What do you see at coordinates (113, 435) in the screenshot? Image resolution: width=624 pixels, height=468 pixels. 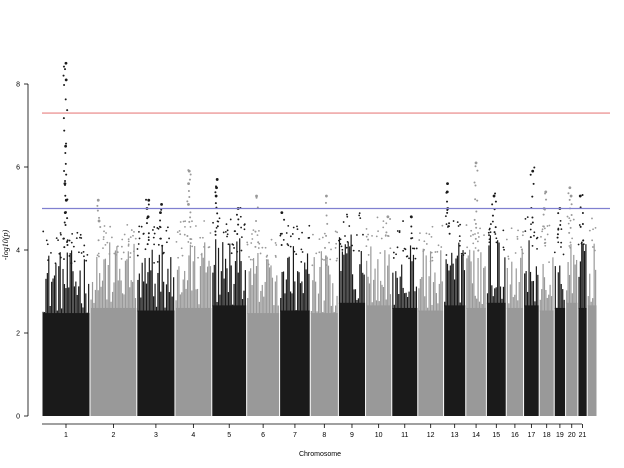 I see `x-tick-label: 2` at bounding box center [113, 435].